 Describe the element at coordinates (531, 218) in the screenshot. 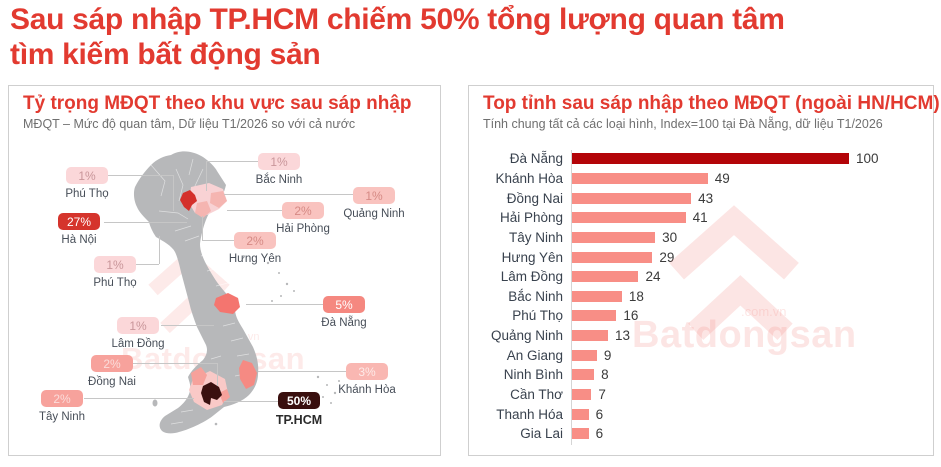

I see `bar-category-label: Hải Phòng` at that location.